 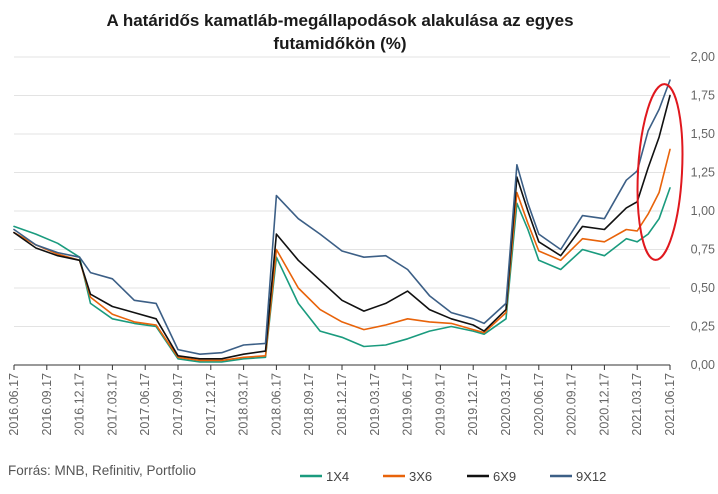 What do you see at coordinates (539, 404) in the screenshot?
I see `x-tick-label: 2020.06.17` at bounding box center [539, 404].